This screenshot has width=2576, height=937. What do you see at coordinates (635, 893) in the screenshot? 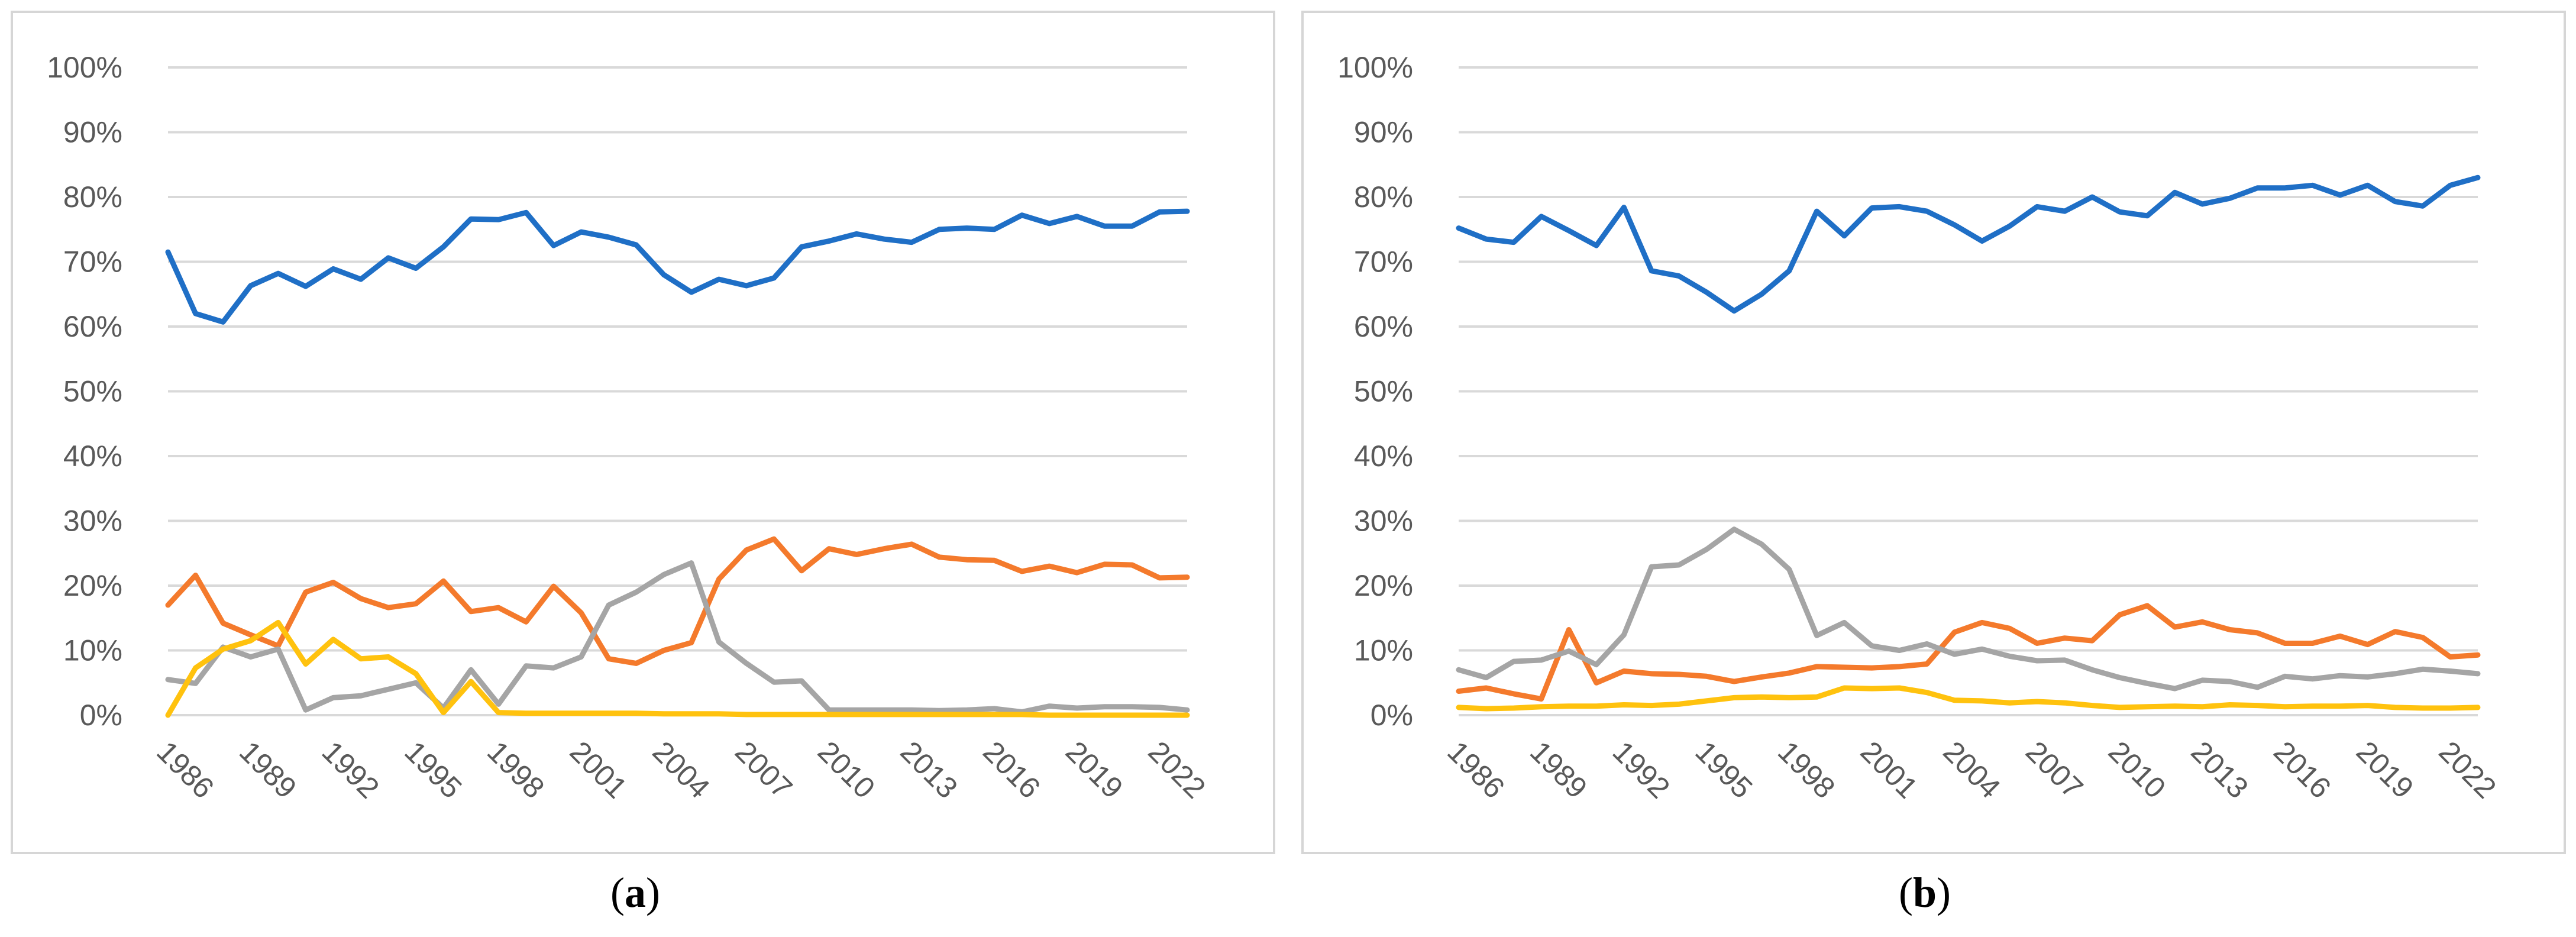
I see `caption-a: (a)` at bounding box center [635, 893].